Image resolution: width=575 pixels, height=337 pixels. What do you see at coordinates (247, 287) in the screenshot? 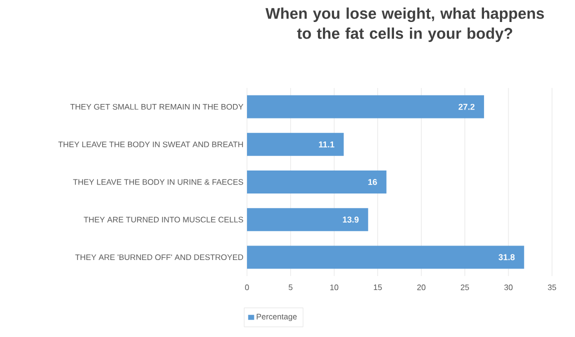
I see `x-tick-label: 0` at bounding box center [247, 287].